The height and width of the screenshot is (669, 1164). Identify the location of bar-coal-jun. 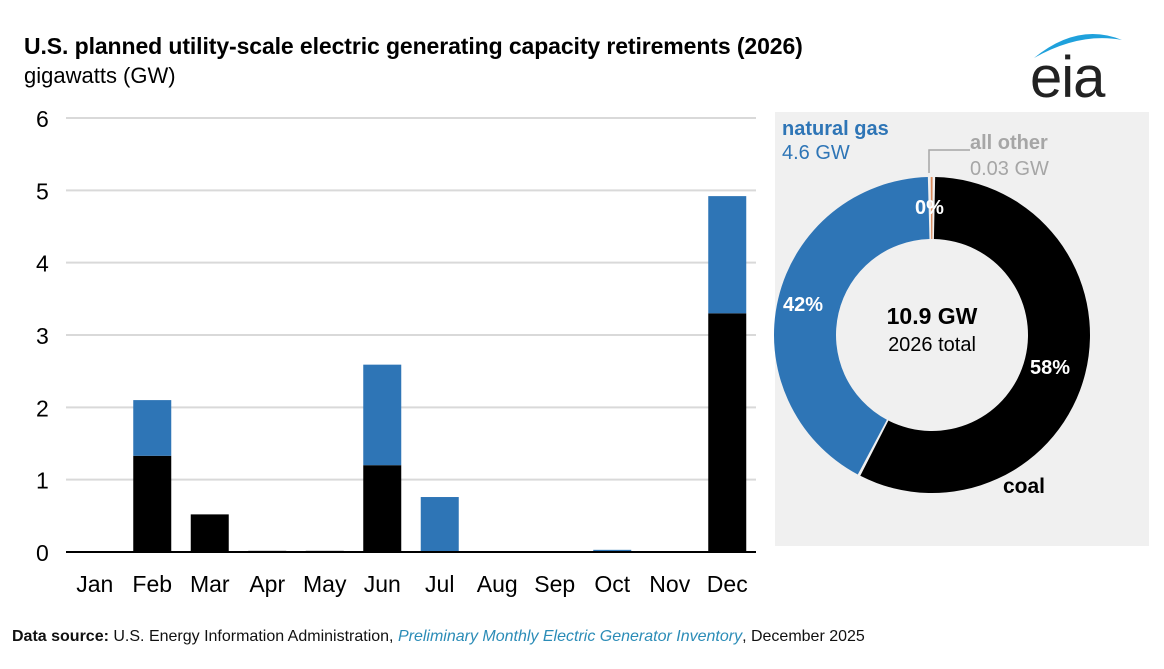
(382, 508).